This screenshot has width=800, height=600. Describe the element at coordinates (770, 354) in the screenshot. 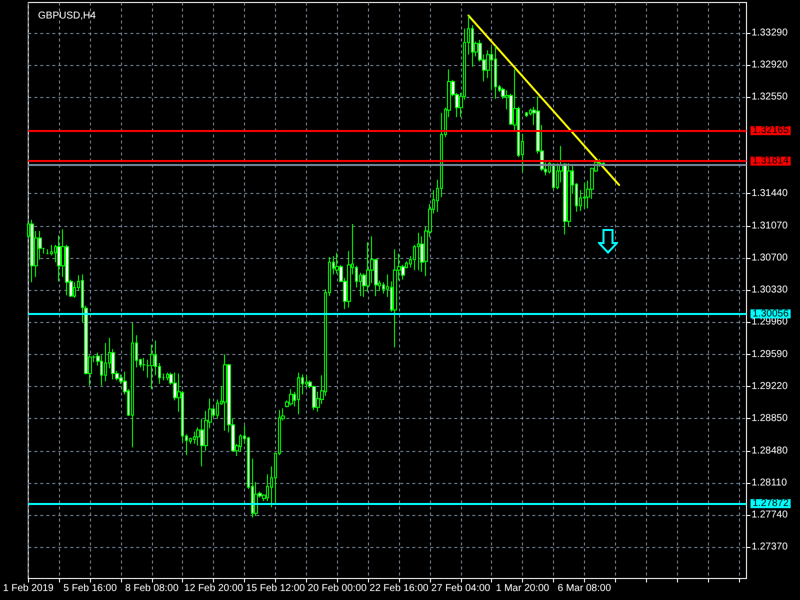

I see `y-tick-label: 1.29590` at that location.